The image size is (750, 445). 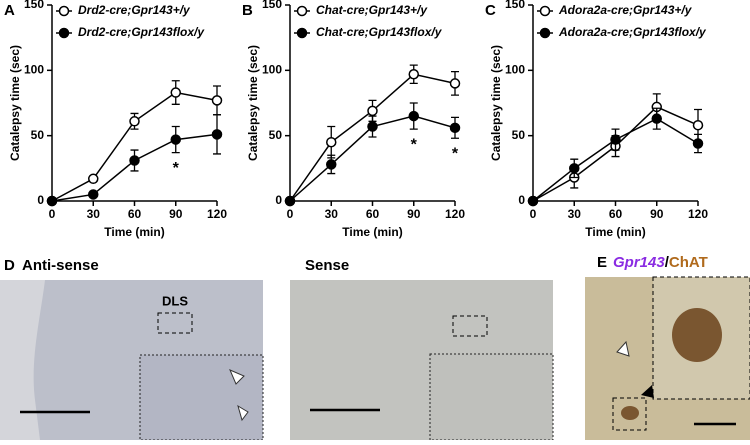 What do you see at coordinates (372, 10) in the screenshot?
I see `legend-label: Chat-cre;Gpr143+/y` at bounding box center [372, 10].